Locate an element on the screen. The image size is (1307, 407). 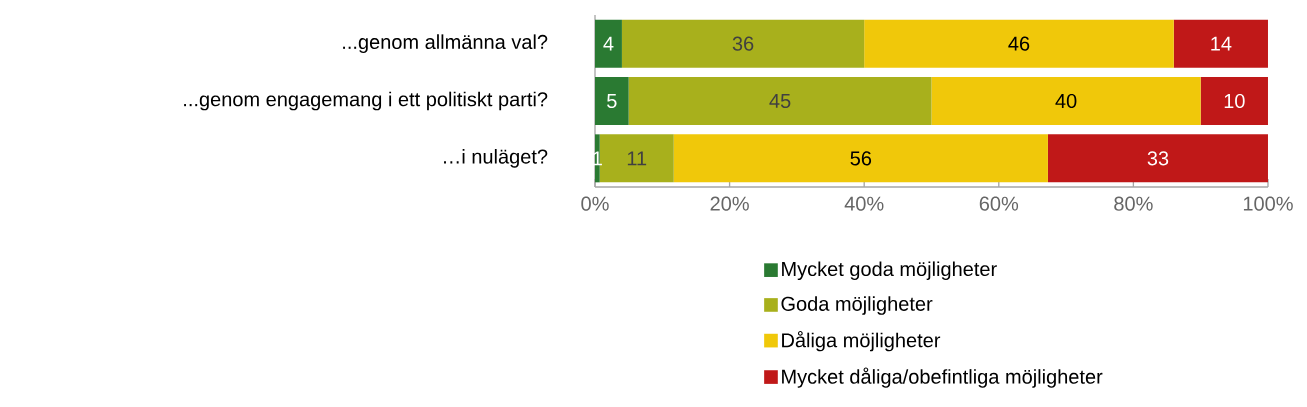
data-label: 56 is located at coordinates (861, 158).